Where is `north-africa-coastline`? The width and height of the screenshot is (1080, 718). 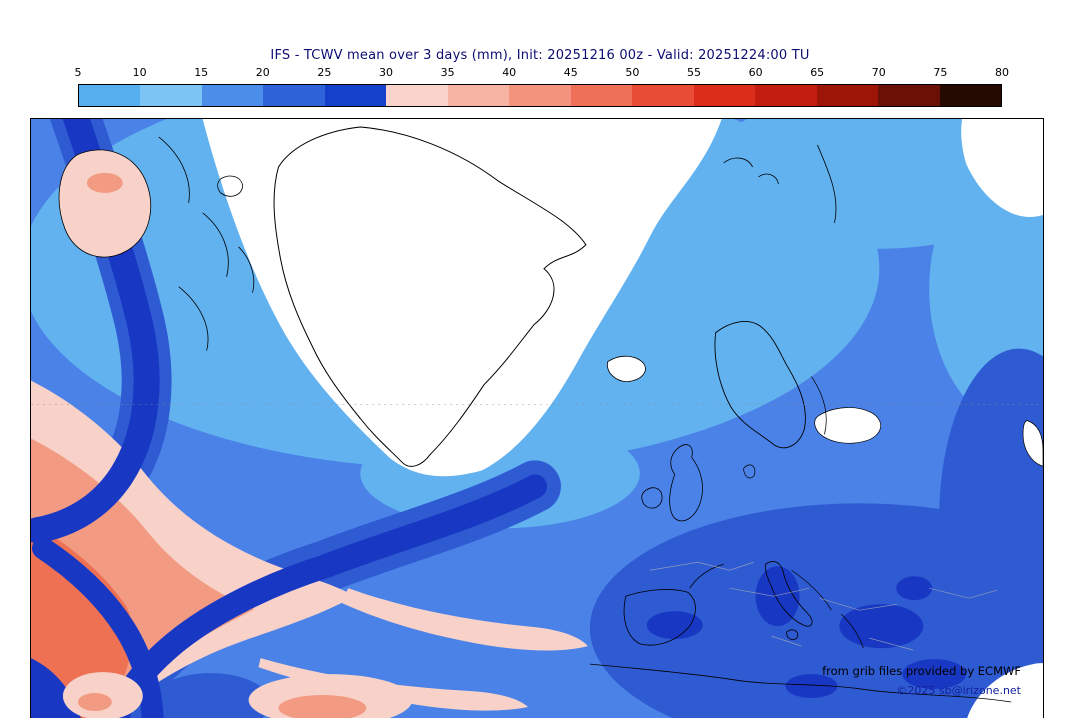 north-africa-coastline is located at coordinates (800, 683).